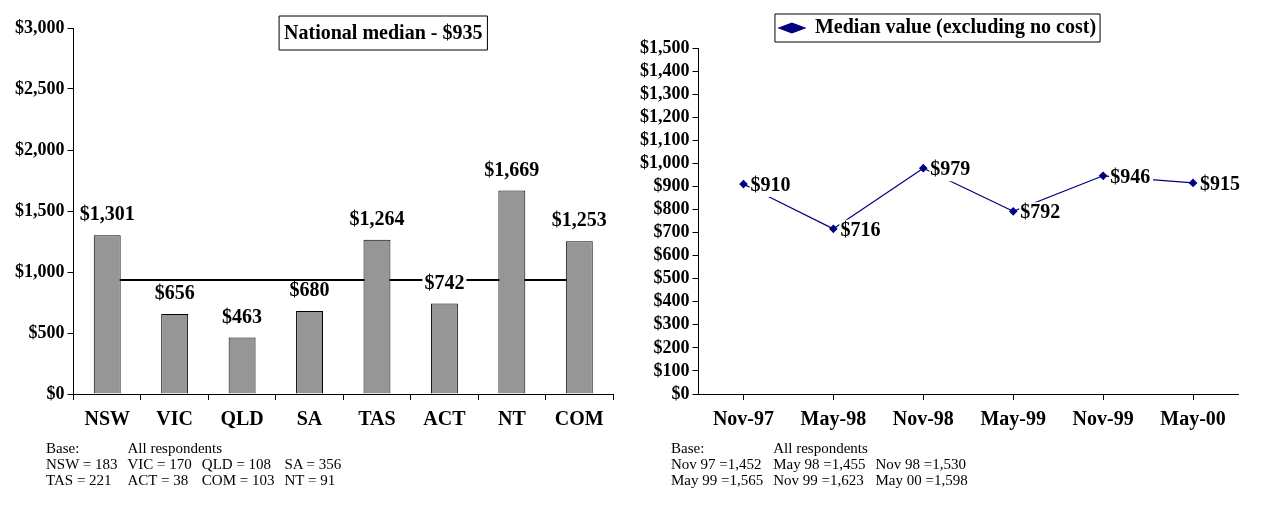 The image size is (1262, 508). Describe the element at coordinates (310, 480) in the screenshot. I see `text: NT = 91` at that location.